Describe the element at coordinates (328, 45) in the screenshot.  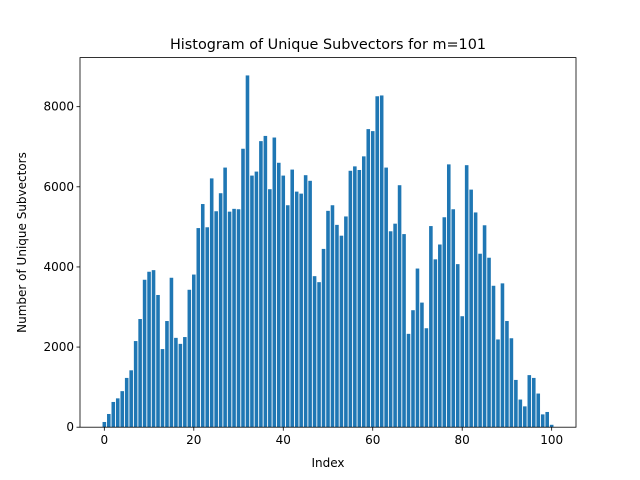
I see `chart-title: Histogram of Unique Subvectors for m=101` at that location.